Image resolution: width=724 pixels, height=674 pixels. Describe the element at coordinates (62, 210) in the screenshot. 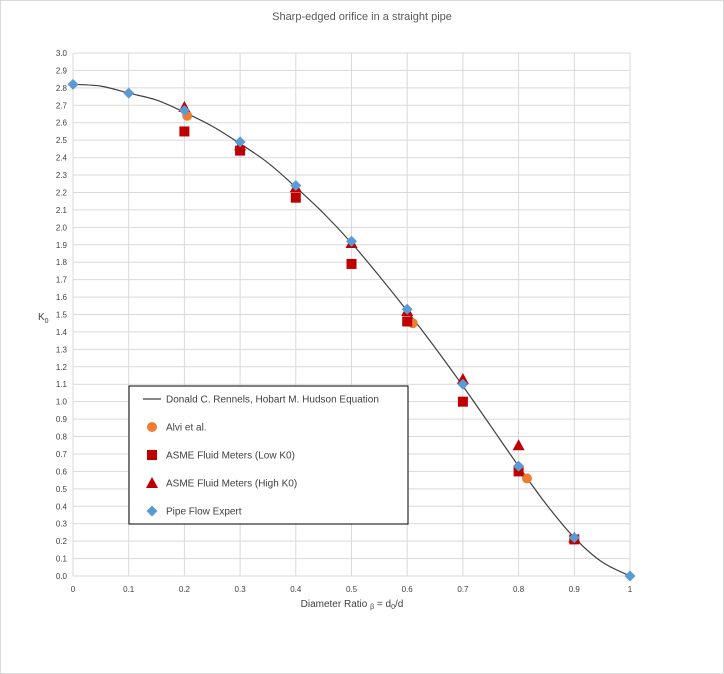

I see `y-tick-label: 2.1` at that location.